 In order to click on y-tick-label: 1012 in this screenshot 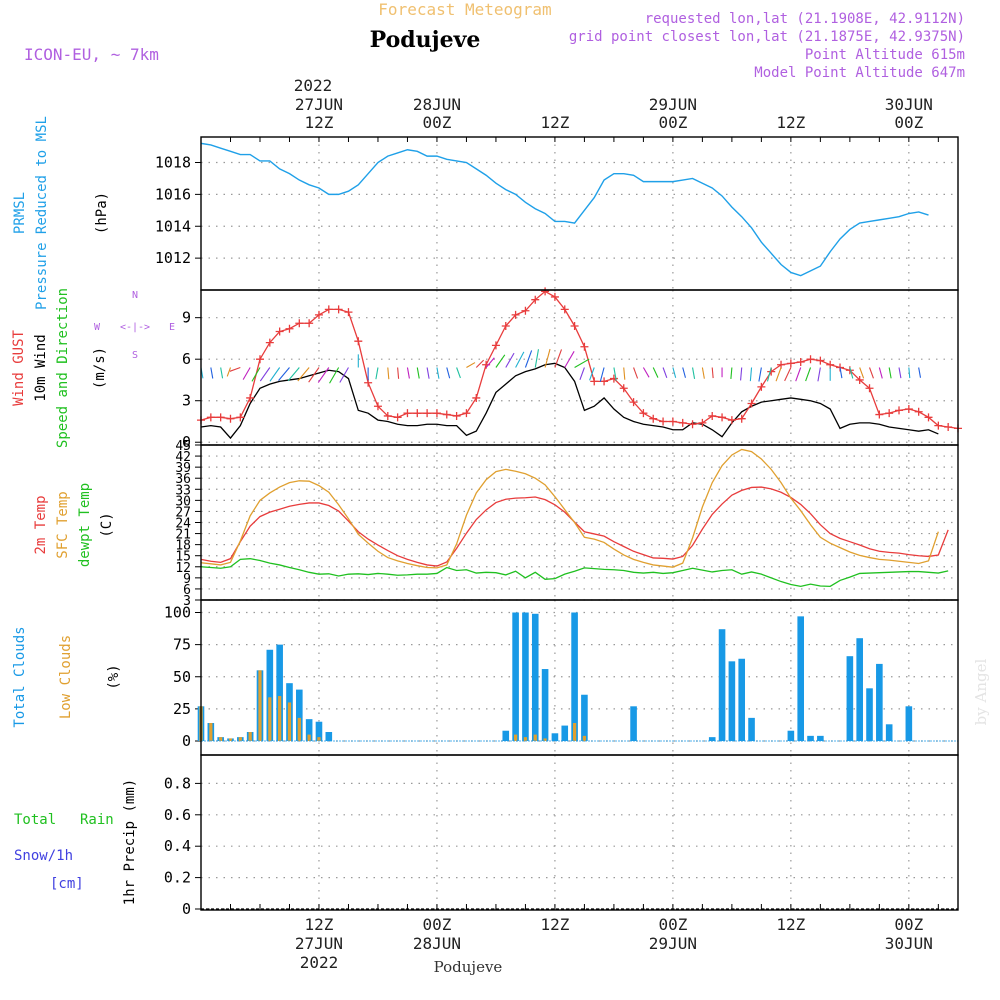, I will do `click(173, 258)`.